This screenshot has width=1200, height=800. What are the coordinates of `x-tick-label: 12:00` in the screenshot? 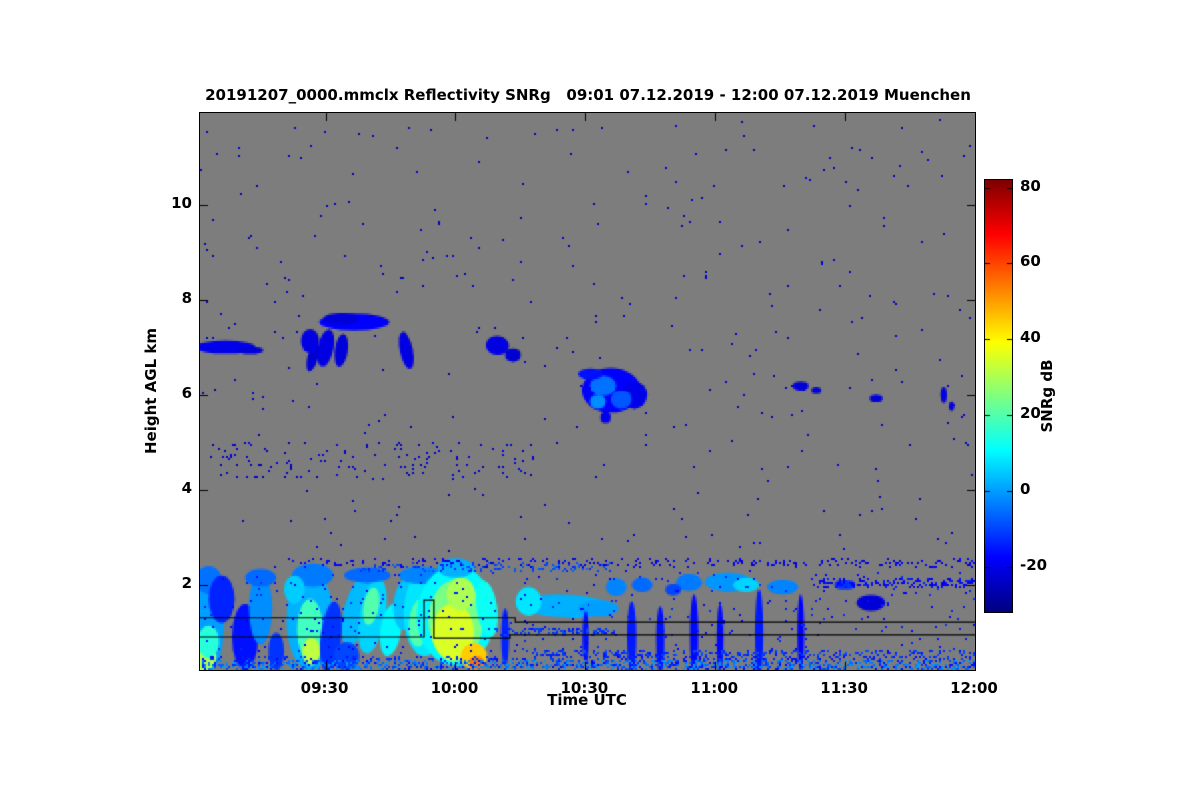 It's located at (974, 688).